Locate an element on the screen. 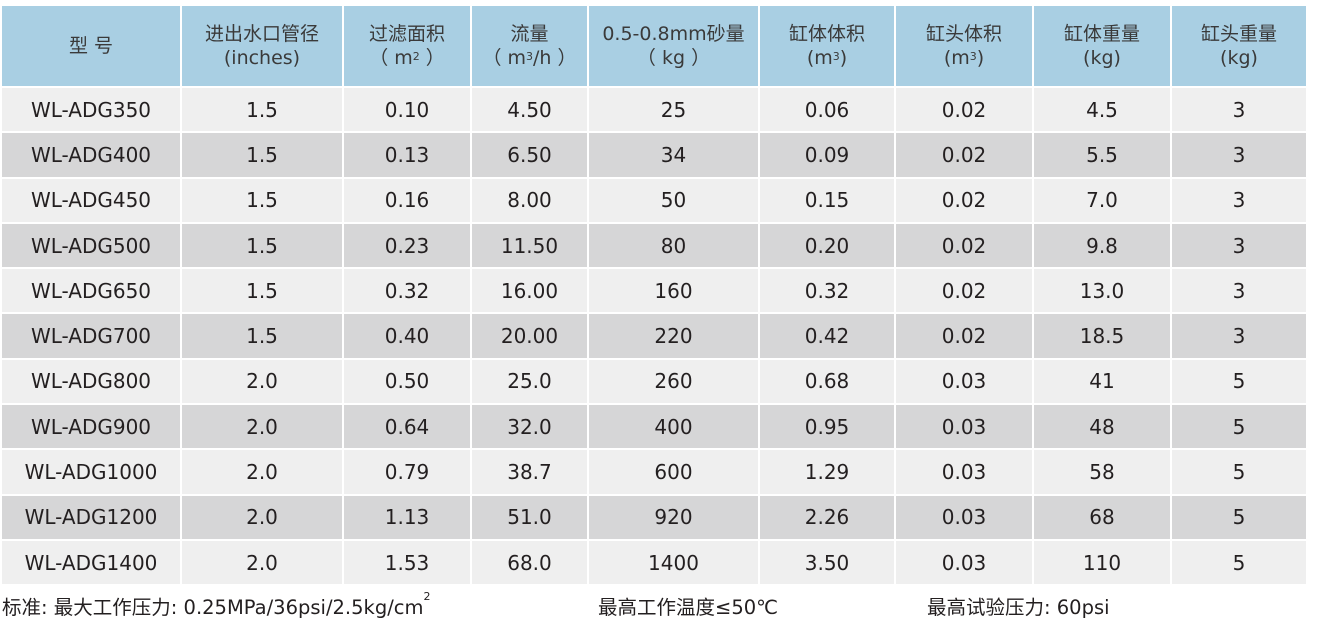  table-cell: 8.00 is located at coordinates (529, 200).